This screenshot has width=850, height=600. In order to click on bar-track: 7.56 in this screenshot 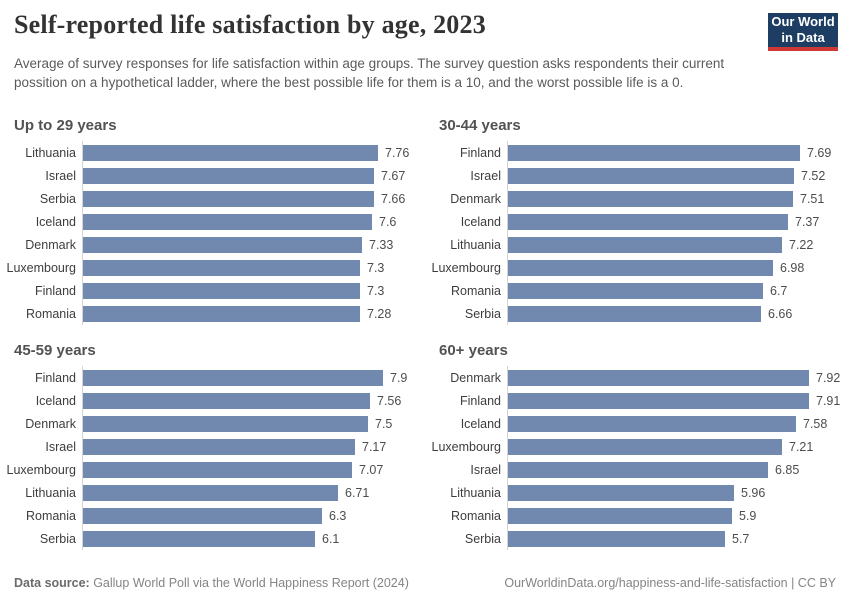, I will do `click(253, 400)`.